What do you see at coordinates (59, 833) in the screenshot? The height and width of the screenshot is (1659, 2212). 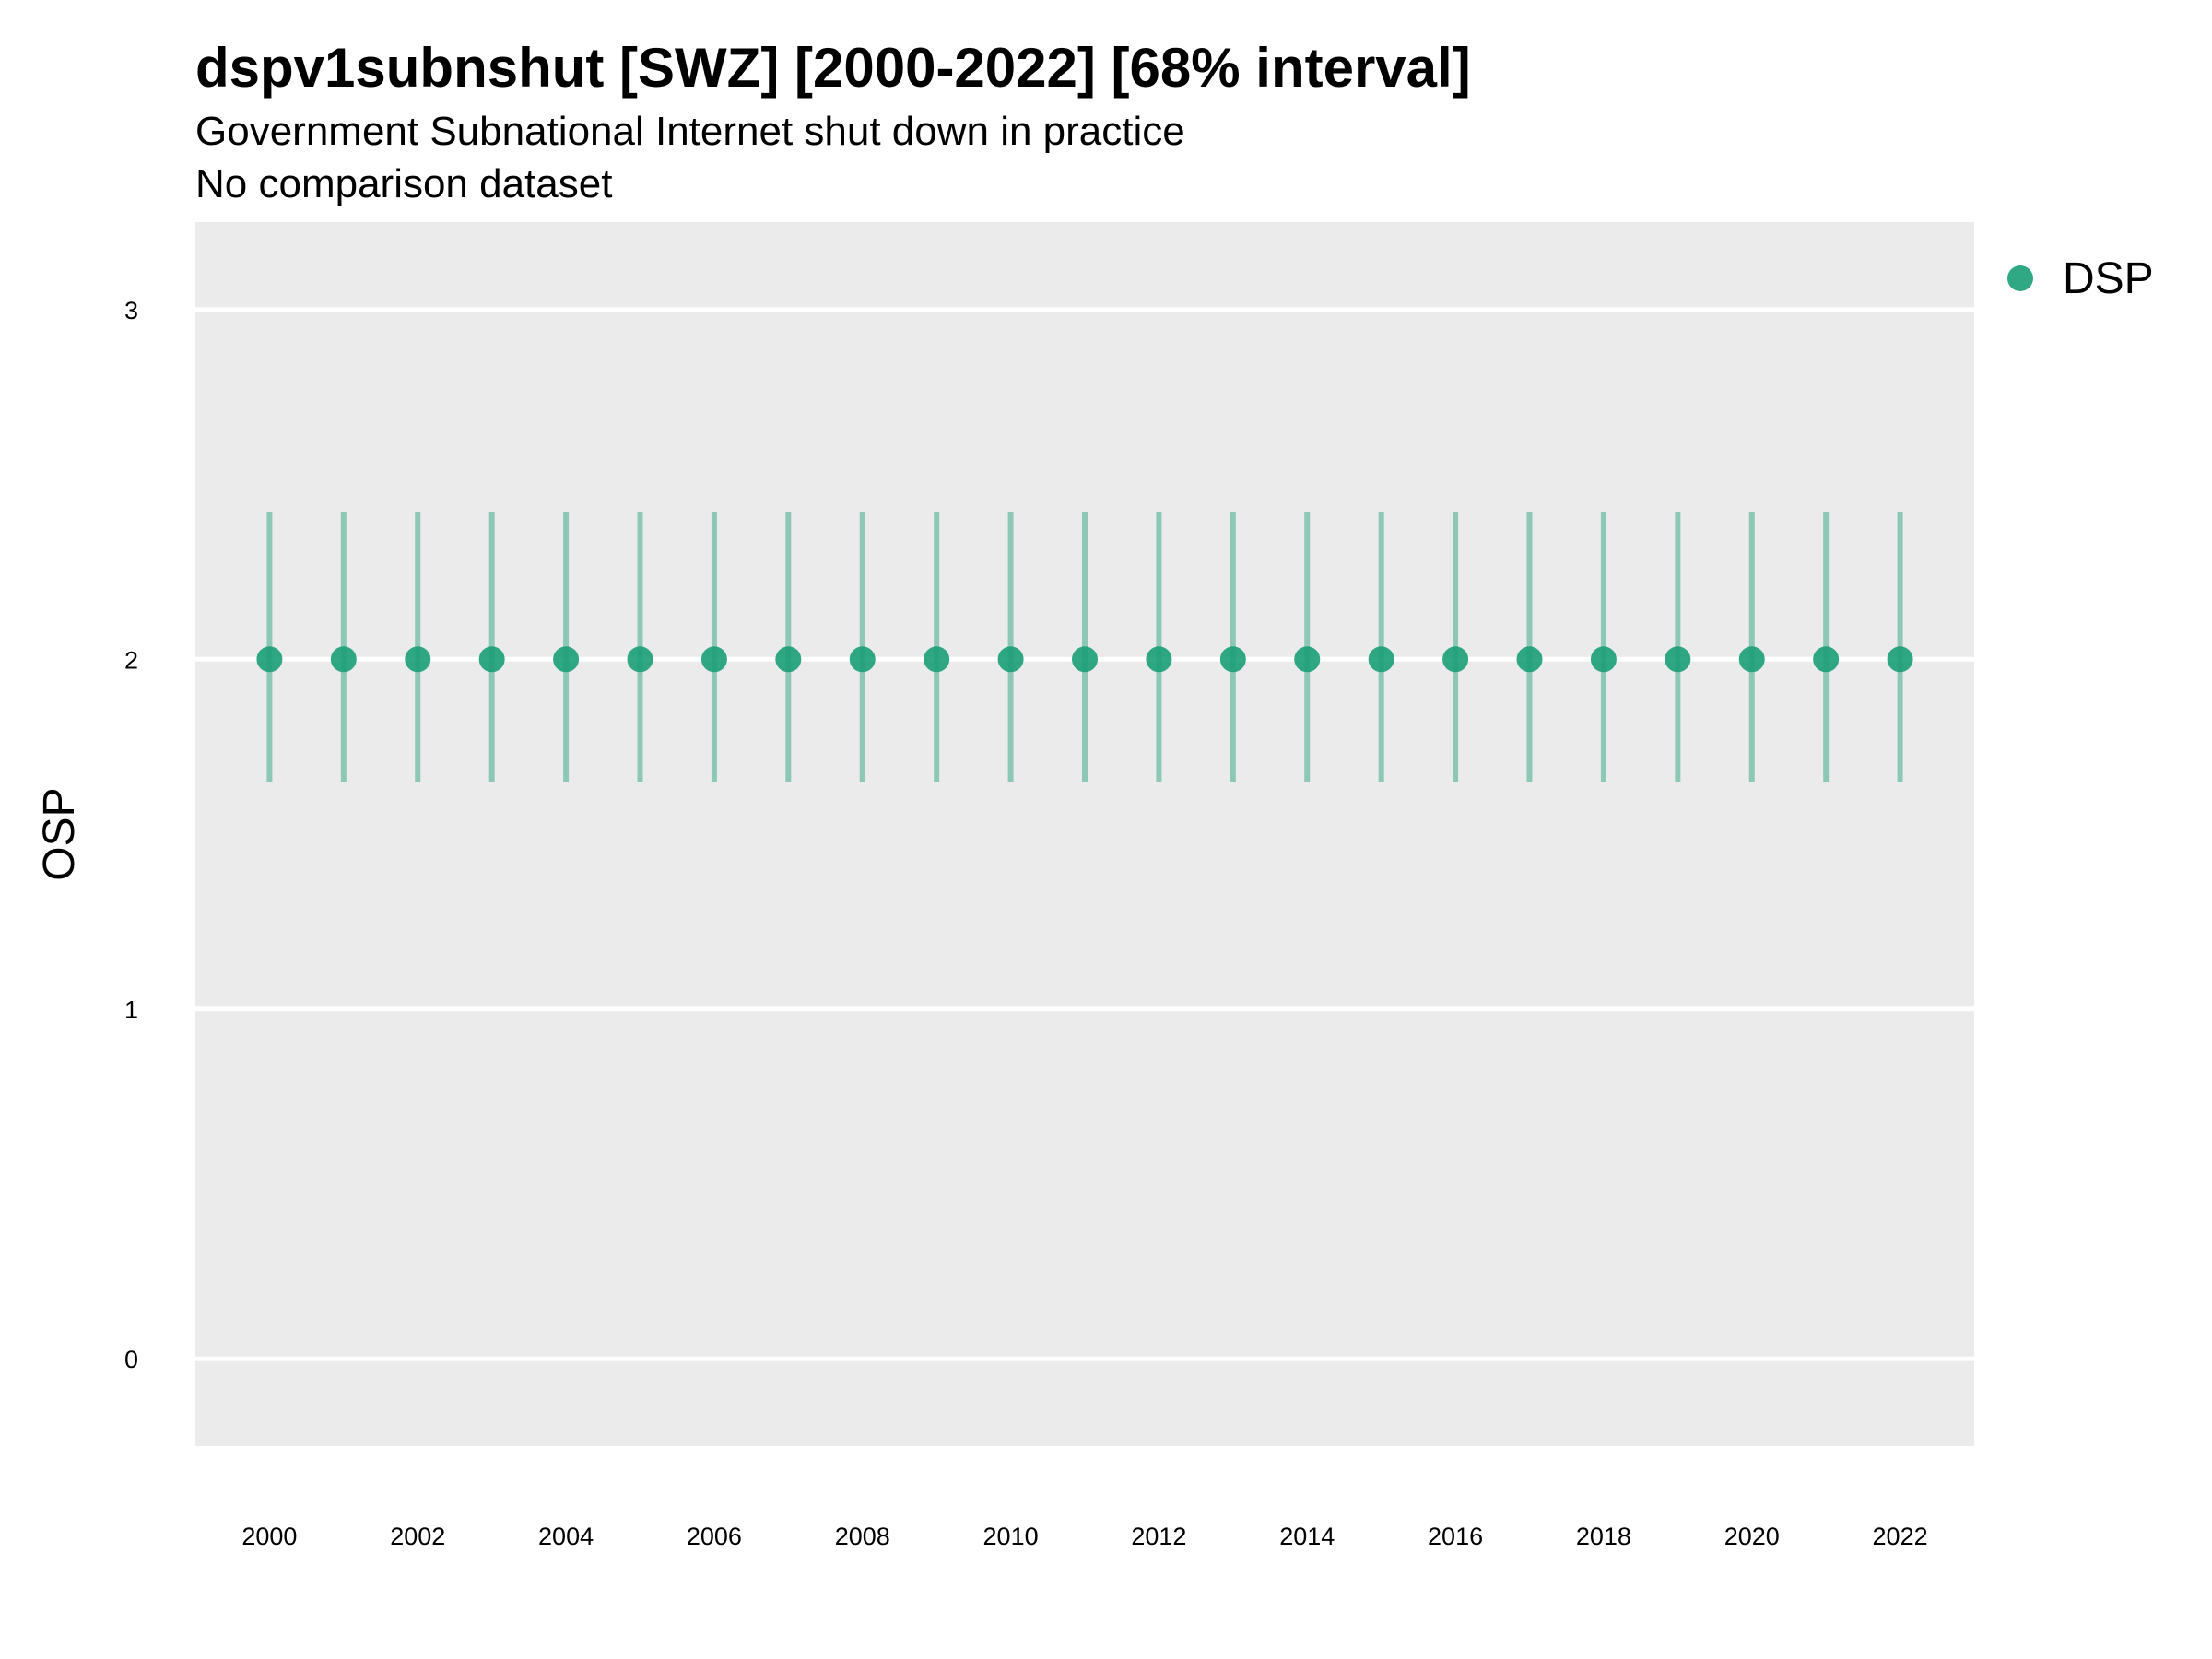 I see `y-axis-label: OSP` at bounding box center [59, 833].